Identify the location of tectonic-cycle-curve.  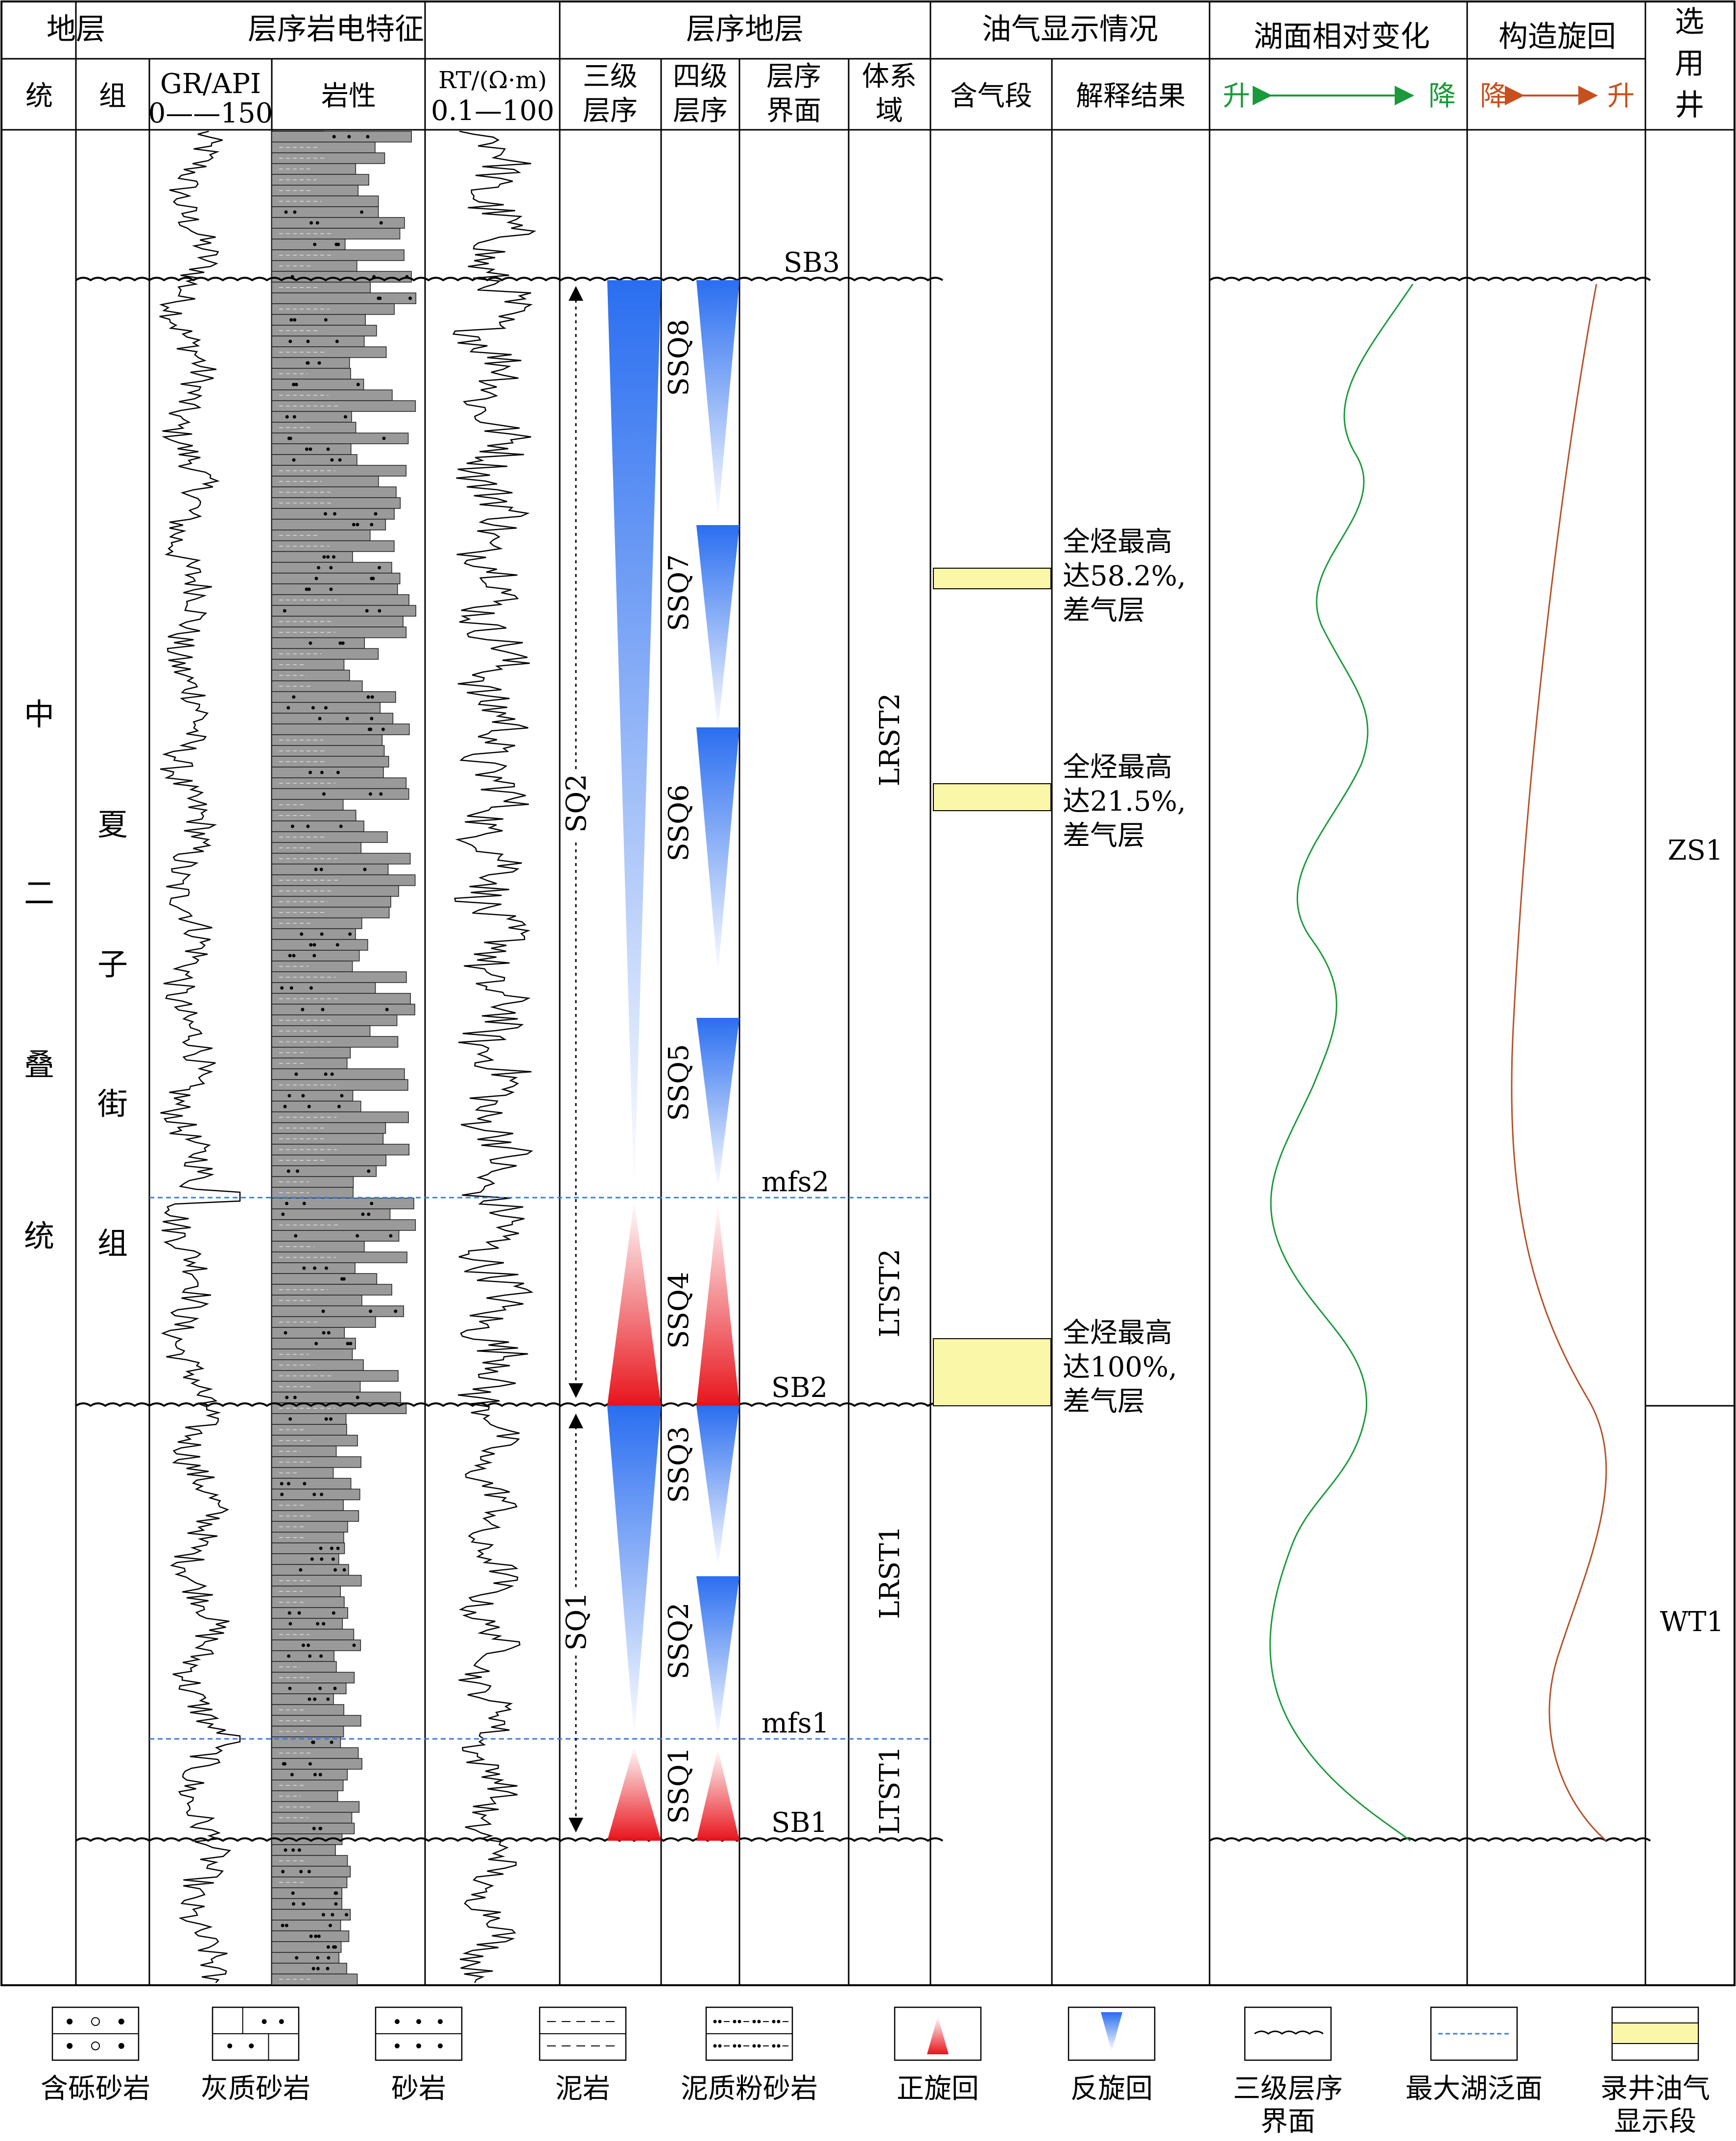
(1559, 1063).